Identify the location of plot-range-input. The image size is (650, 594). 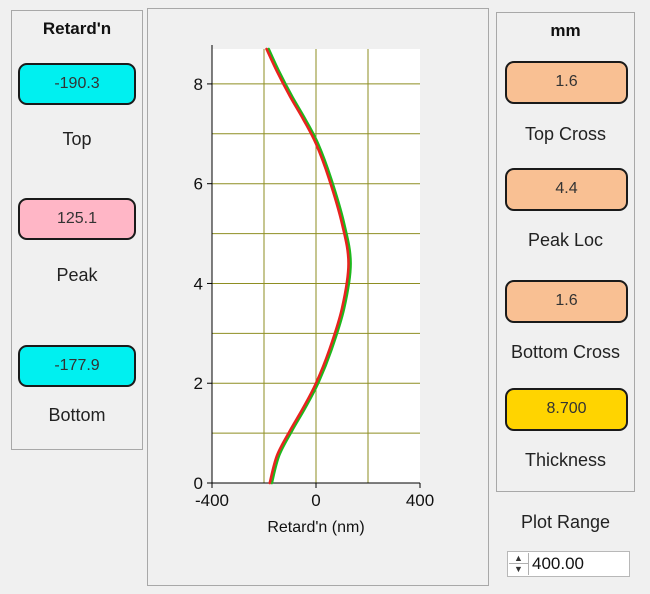
(579, 564).